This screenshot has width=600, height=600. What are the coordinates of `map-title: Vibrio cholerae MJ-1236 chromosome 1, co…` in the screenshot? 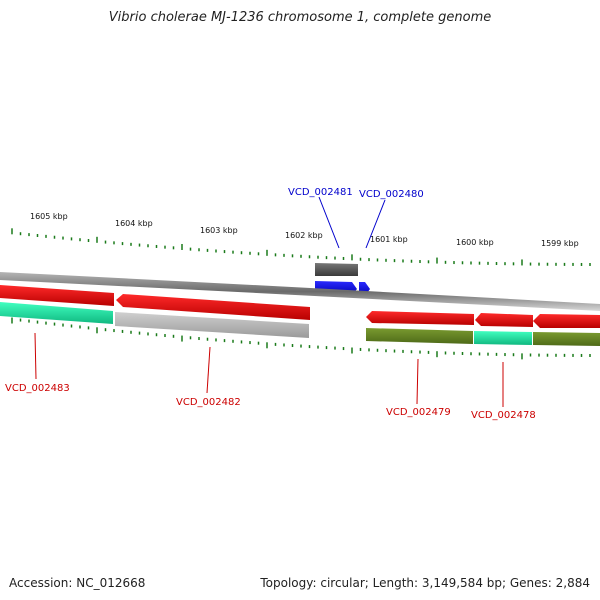 It's located at (300, 17).